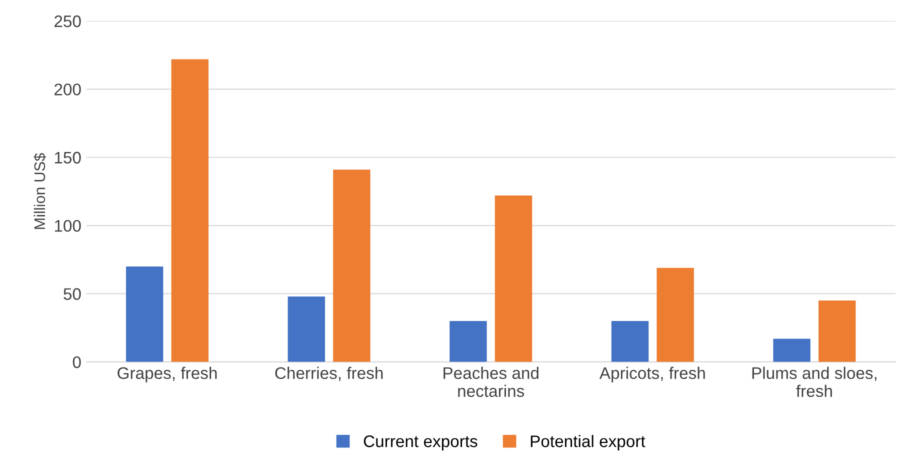 The height and width of the screenshot is (467, 909). I want to click on legend-label: Current exports, so click(421, 443).